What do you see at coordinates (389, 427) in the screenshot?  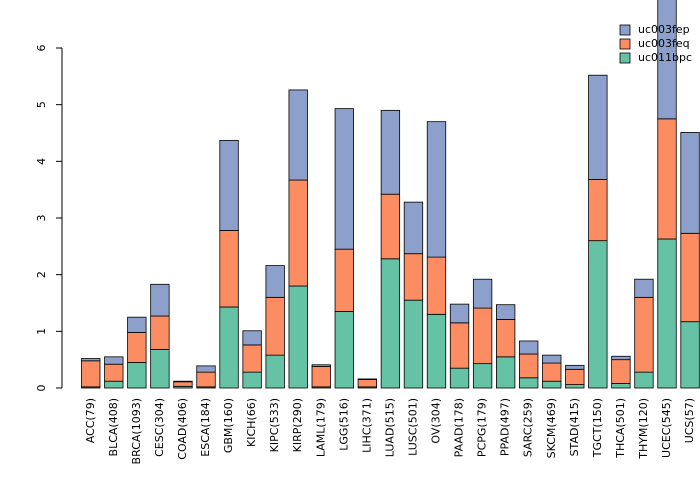 I see `x-tick-label: LUAD(515)` at bounding box center [389, 427].